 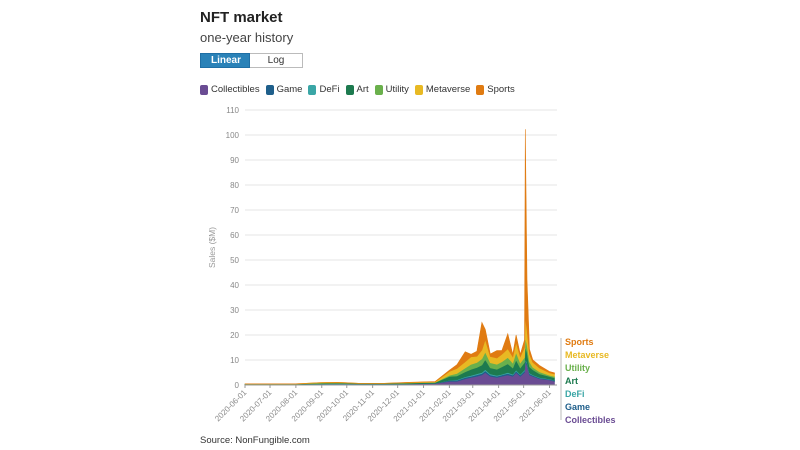 I want to click on legend-item-defi: DeFi, so click(x=324, y=89).